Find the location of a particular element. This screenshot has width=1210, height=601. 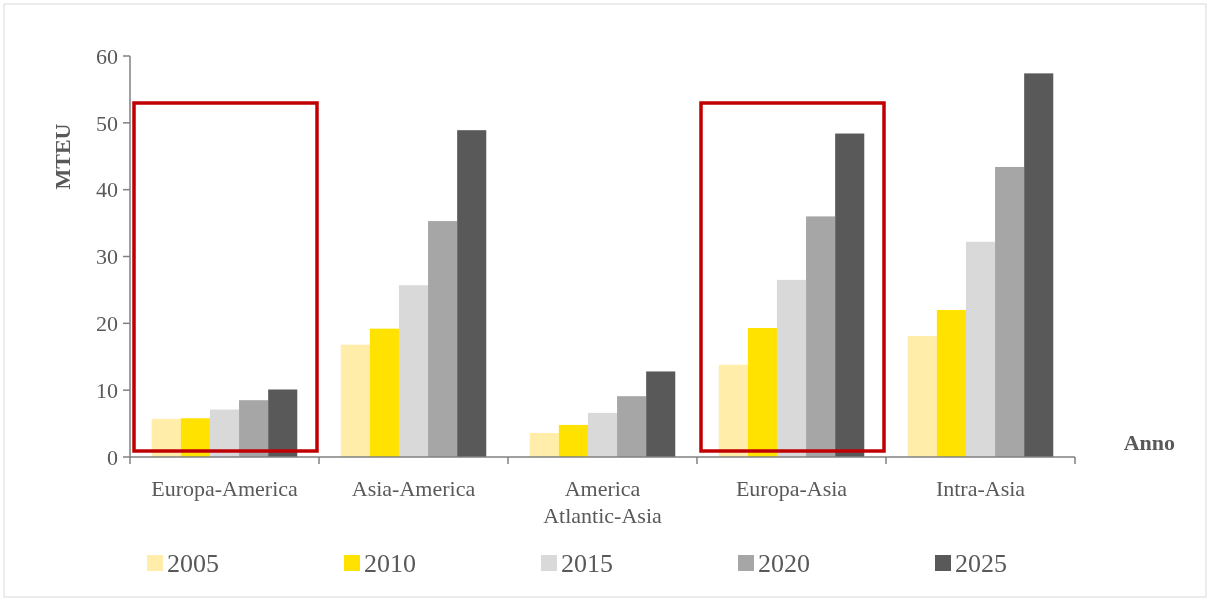

x-tick-label: America Atlantic-Asia is located at coordinates (602, 502).